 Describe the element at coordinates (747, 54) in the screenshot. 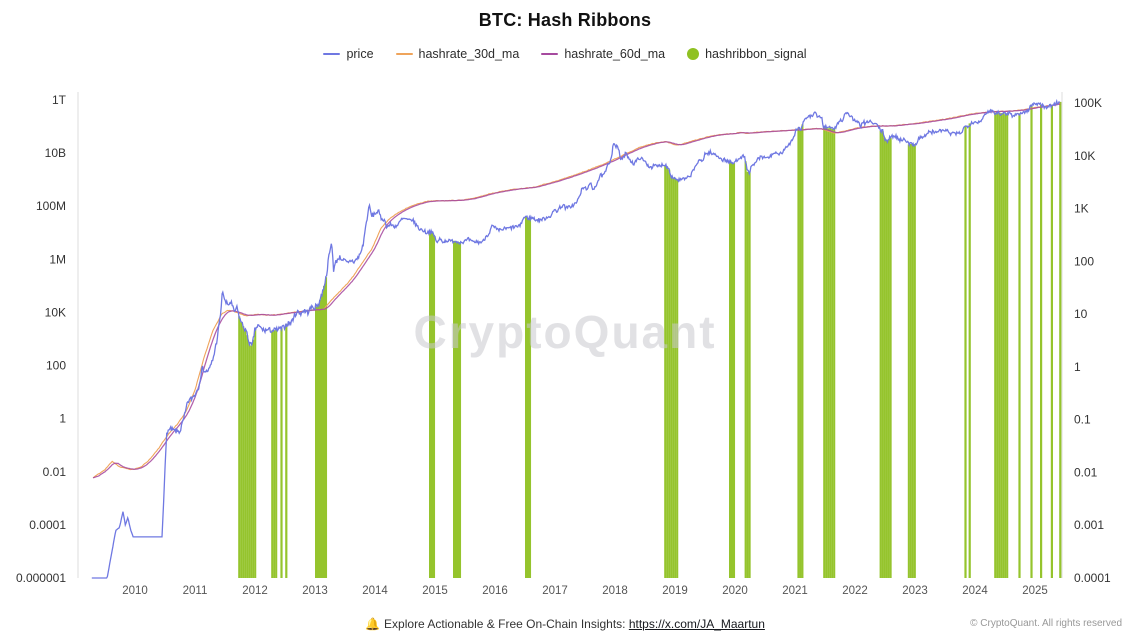

I see `legend-item-hashribbon-signal: hashribbon_signal` at that location.